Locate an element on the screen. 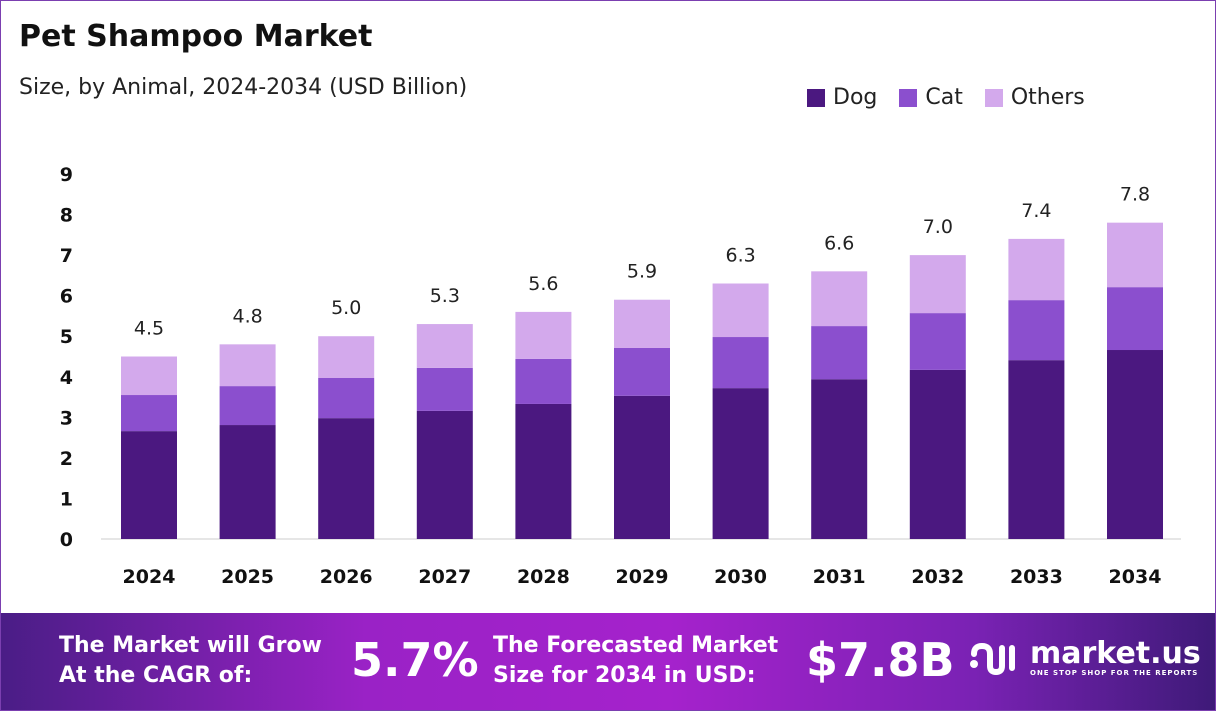 This screenshot has width=1216, height=711. x-tick-label: 2028 is located at coordinates (543, 577).